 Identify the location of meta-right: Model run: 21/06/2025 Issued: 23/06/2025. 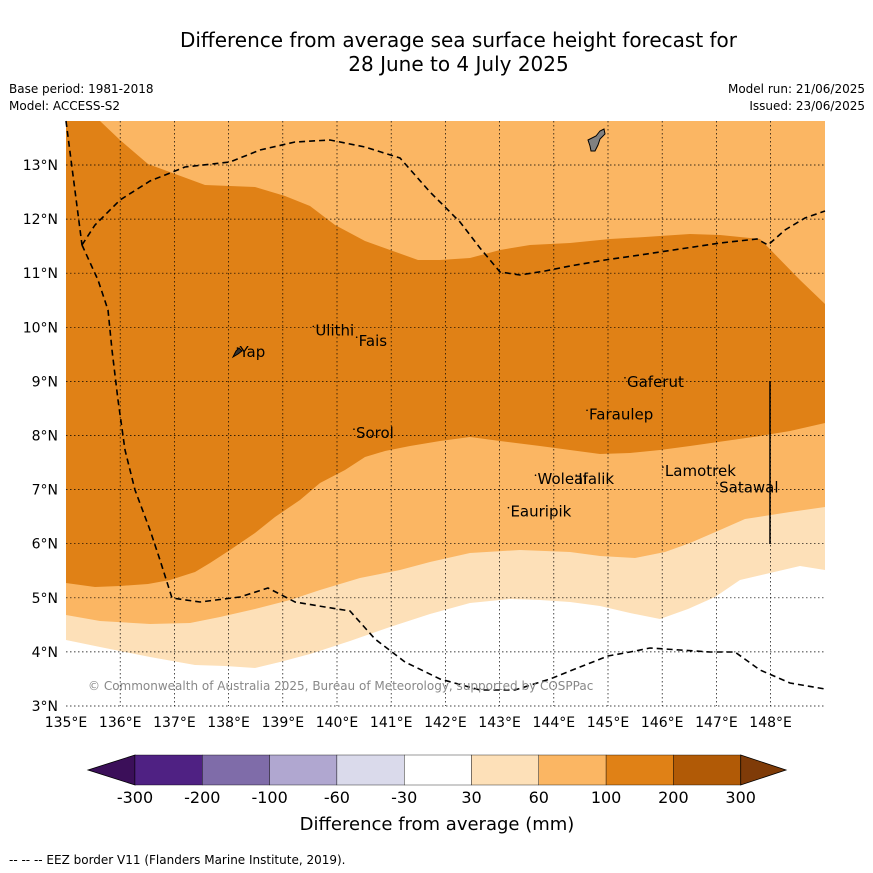
(796, 98).